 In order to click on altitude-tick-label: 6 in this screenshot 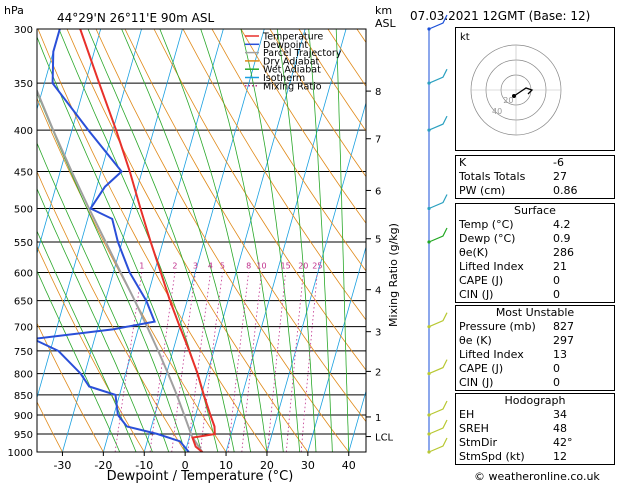, I will do `click(378, 191)`.